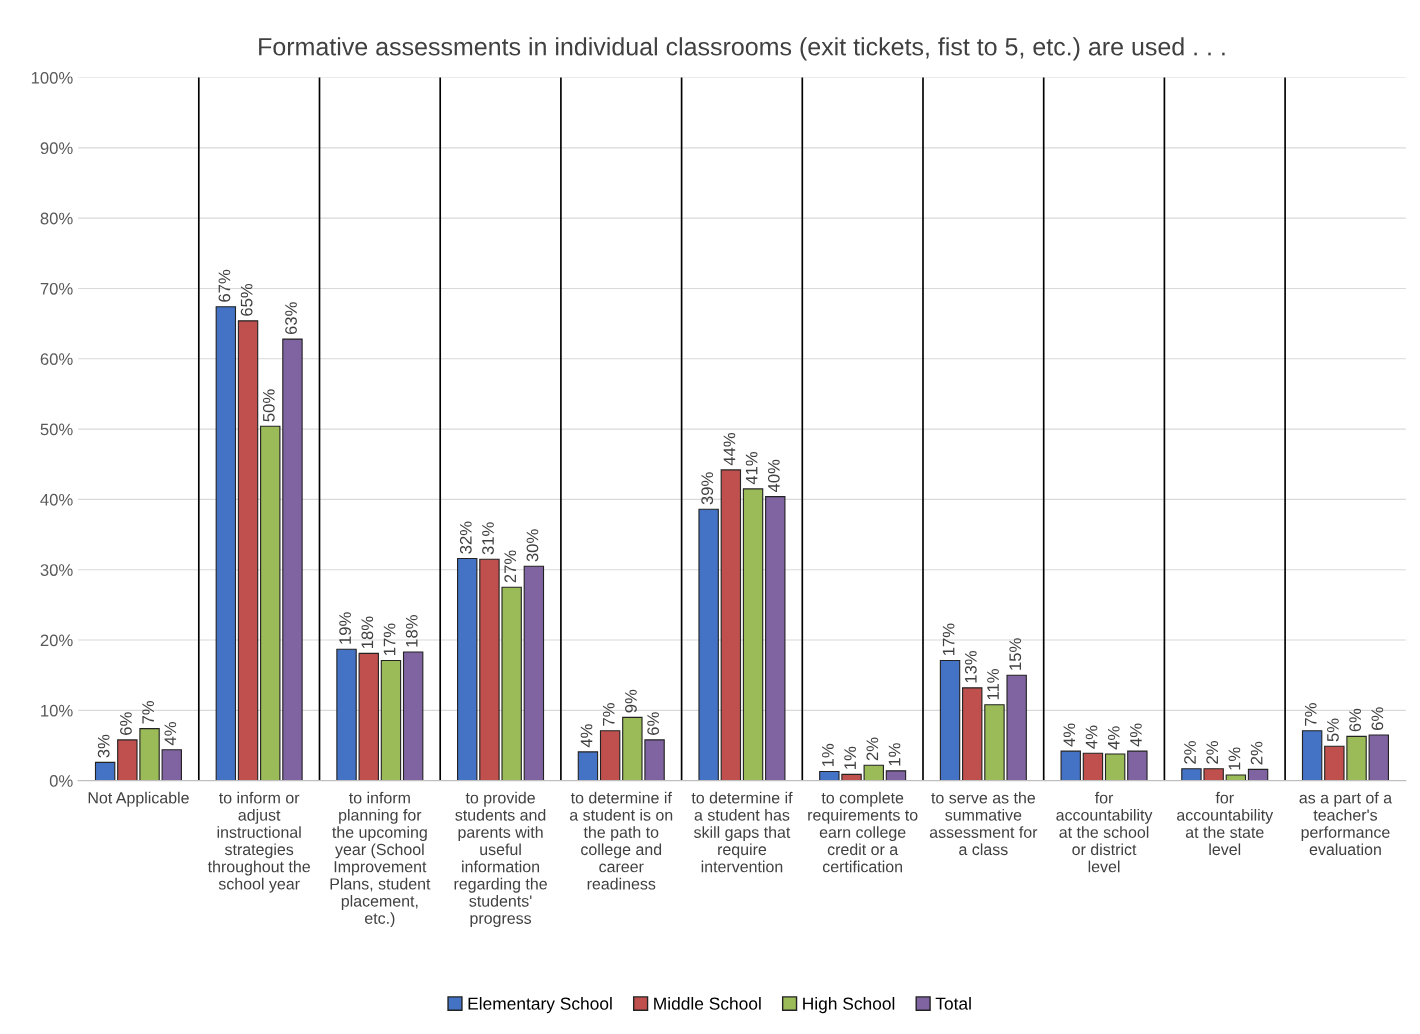 This screenshot has width=1420, height=1034. What do you see at coordinates (1346, 823) in the screenshot?
I see `x-tick-label: as a part of a teacher's performance evaluation` at bounding box center [1346, 823].